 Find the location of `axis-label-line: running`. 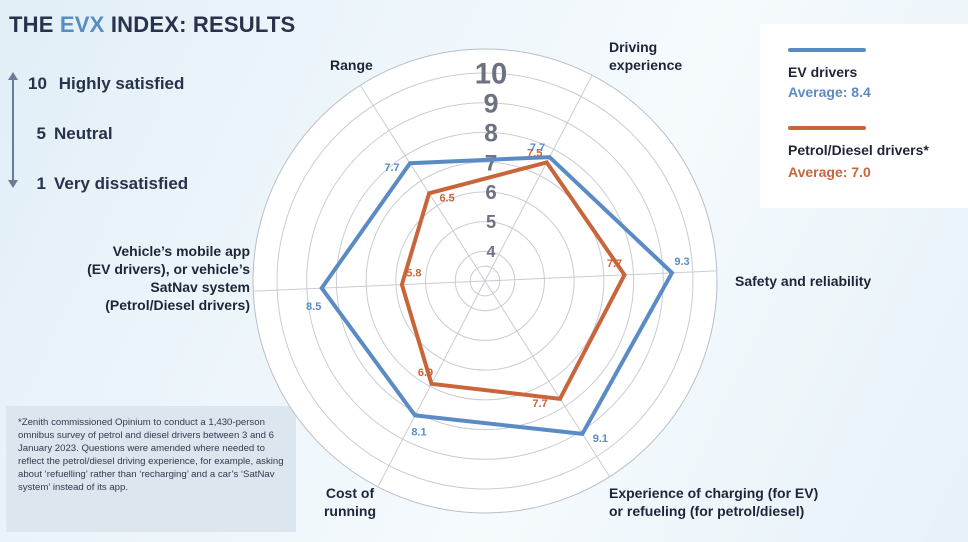

axis-label-line: running is located at coordinates (350, 511).